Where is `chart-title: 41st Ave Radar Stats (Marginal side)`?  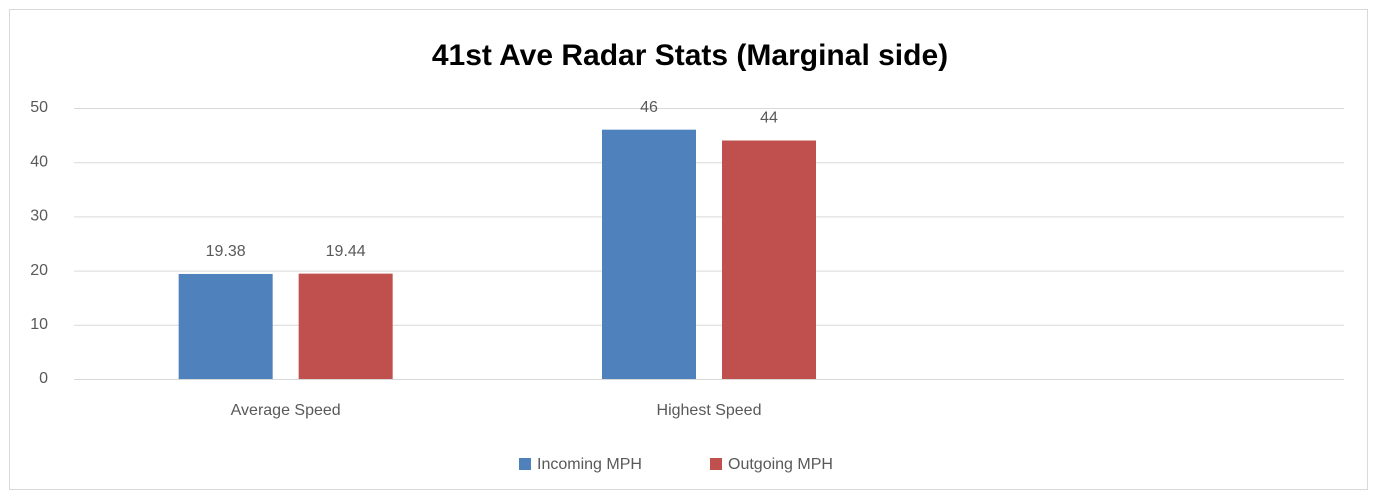 chart-title: 41st Ave Radar Stats (Marginal side) is located at coordinates (690, 55).